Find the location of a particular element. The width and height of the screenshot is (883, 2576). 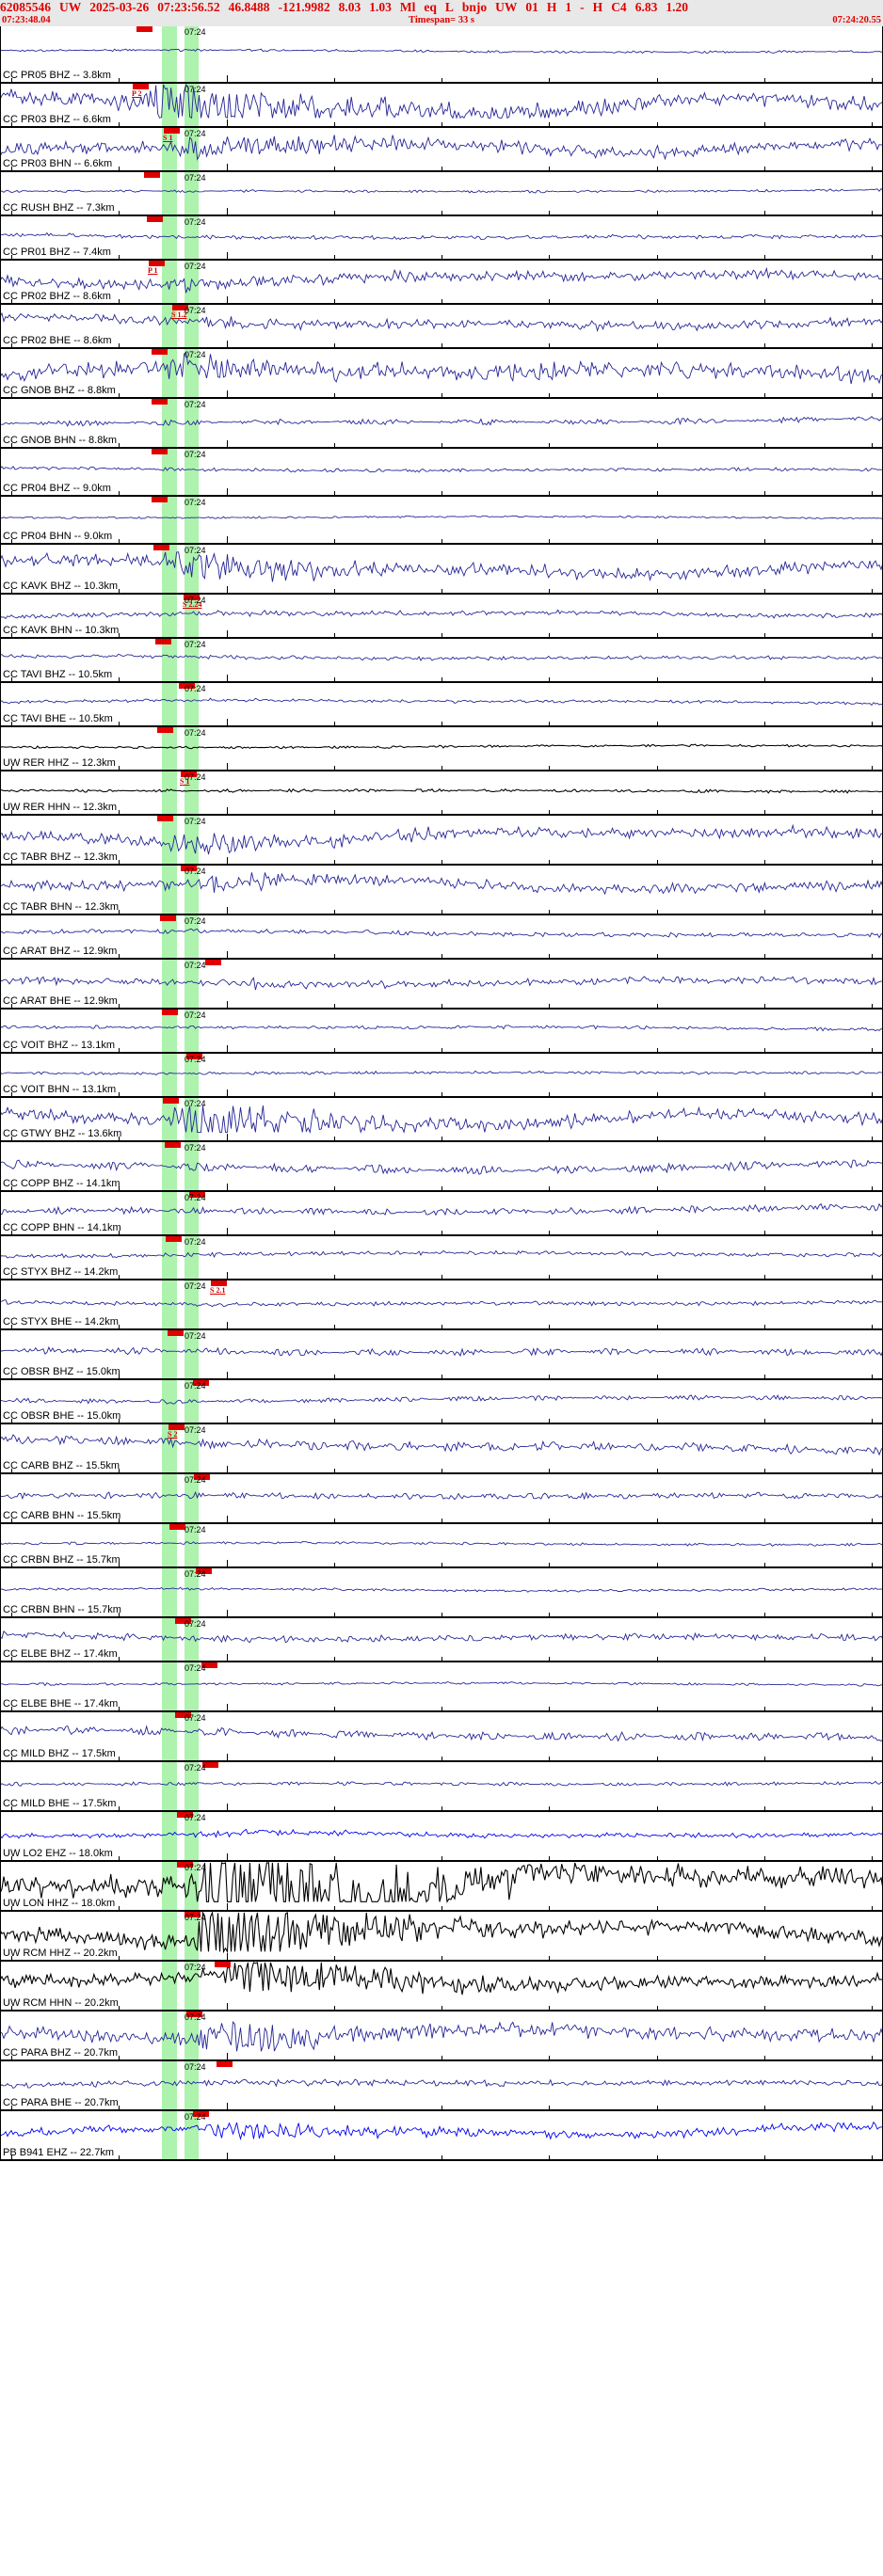

trace-row: 07:24 CC TABR BHN -- 12.3km is located at coordinates (441, 891).